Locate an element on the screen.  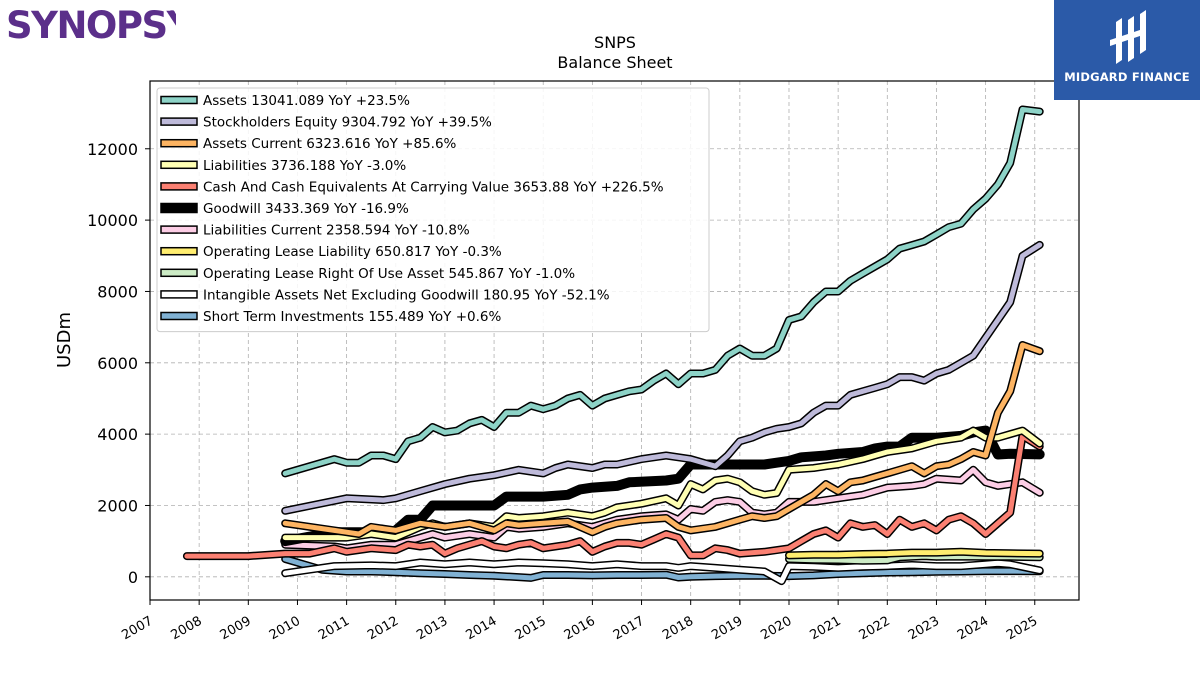
y-tick-label: 0 is located at coordinates (133, 577).